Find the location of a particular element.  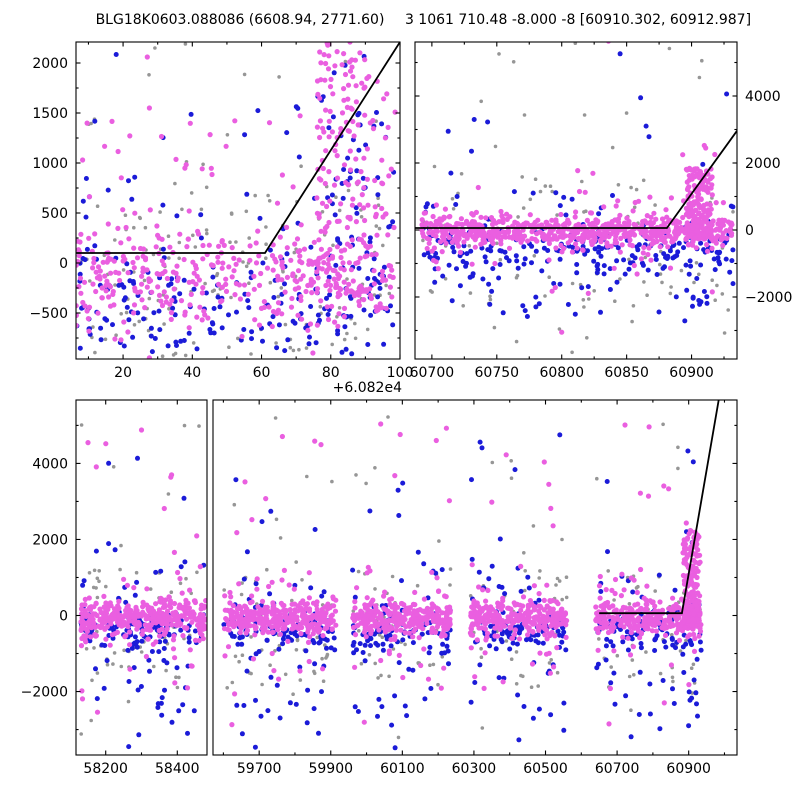

y-tick-label: −500 is located at coordinates (49, 314).